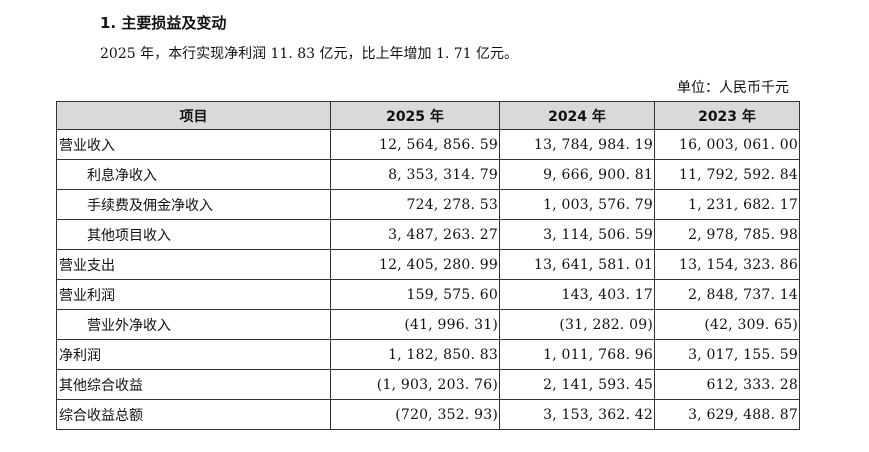  I want to click on value-2023: 11, 792, 592. 84, so click(727, 174).